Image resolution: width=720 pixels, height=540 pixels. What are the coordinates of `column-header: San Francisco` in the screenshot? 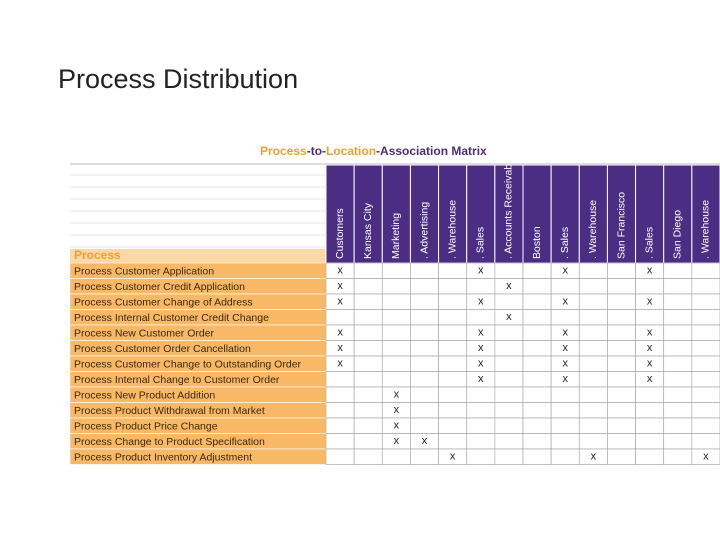 It's located at (621, 225).